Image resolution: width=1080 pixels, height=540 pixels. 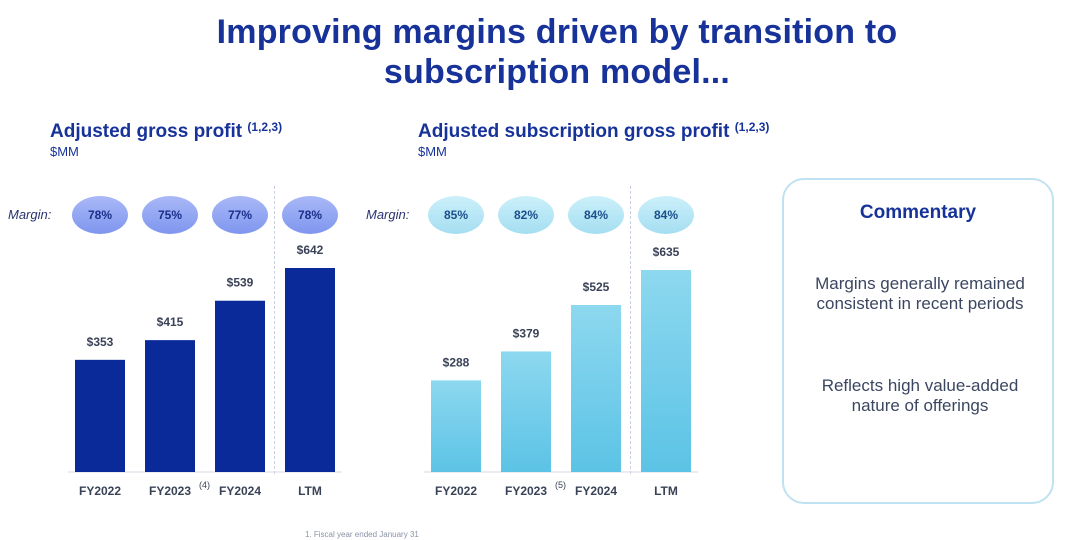 I want to click on chart1-ltm-divider, so click(x=274, y=330).